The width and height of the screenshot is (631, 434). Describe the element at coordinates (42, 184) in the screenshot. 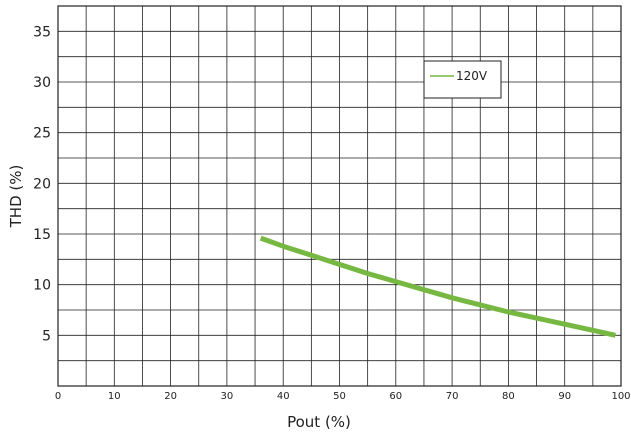

I see `y-tick-label: 20` at that location.